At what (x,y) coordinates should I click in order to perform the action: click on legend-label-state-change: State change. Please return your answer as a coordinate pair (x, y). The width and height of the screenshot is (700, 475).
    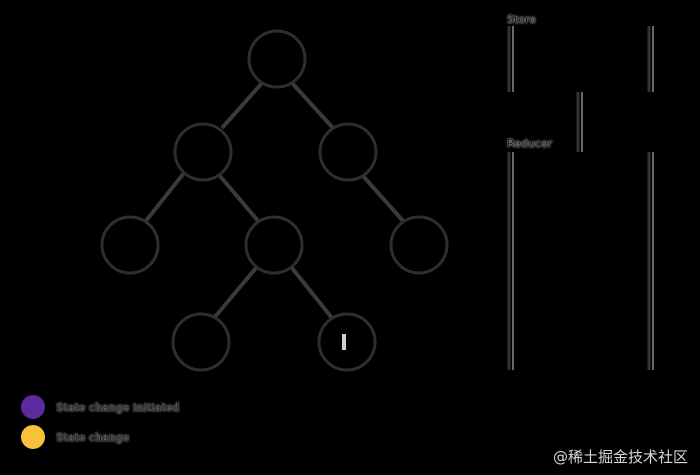
    Looking at the image, I should click on (93, 437).